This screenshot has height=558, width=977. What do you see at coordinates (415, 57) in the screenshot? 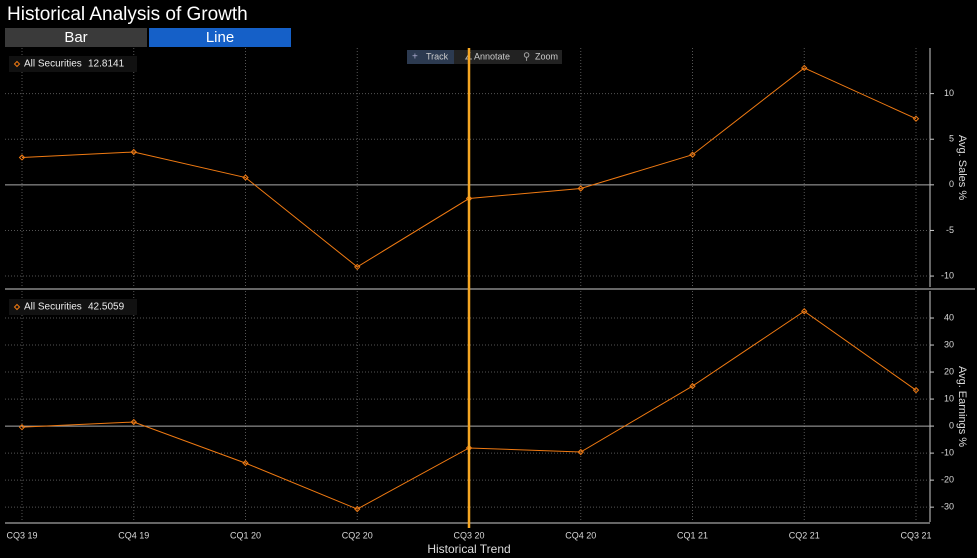
I see `tool-icon: +` at bounding box center [415, 57].